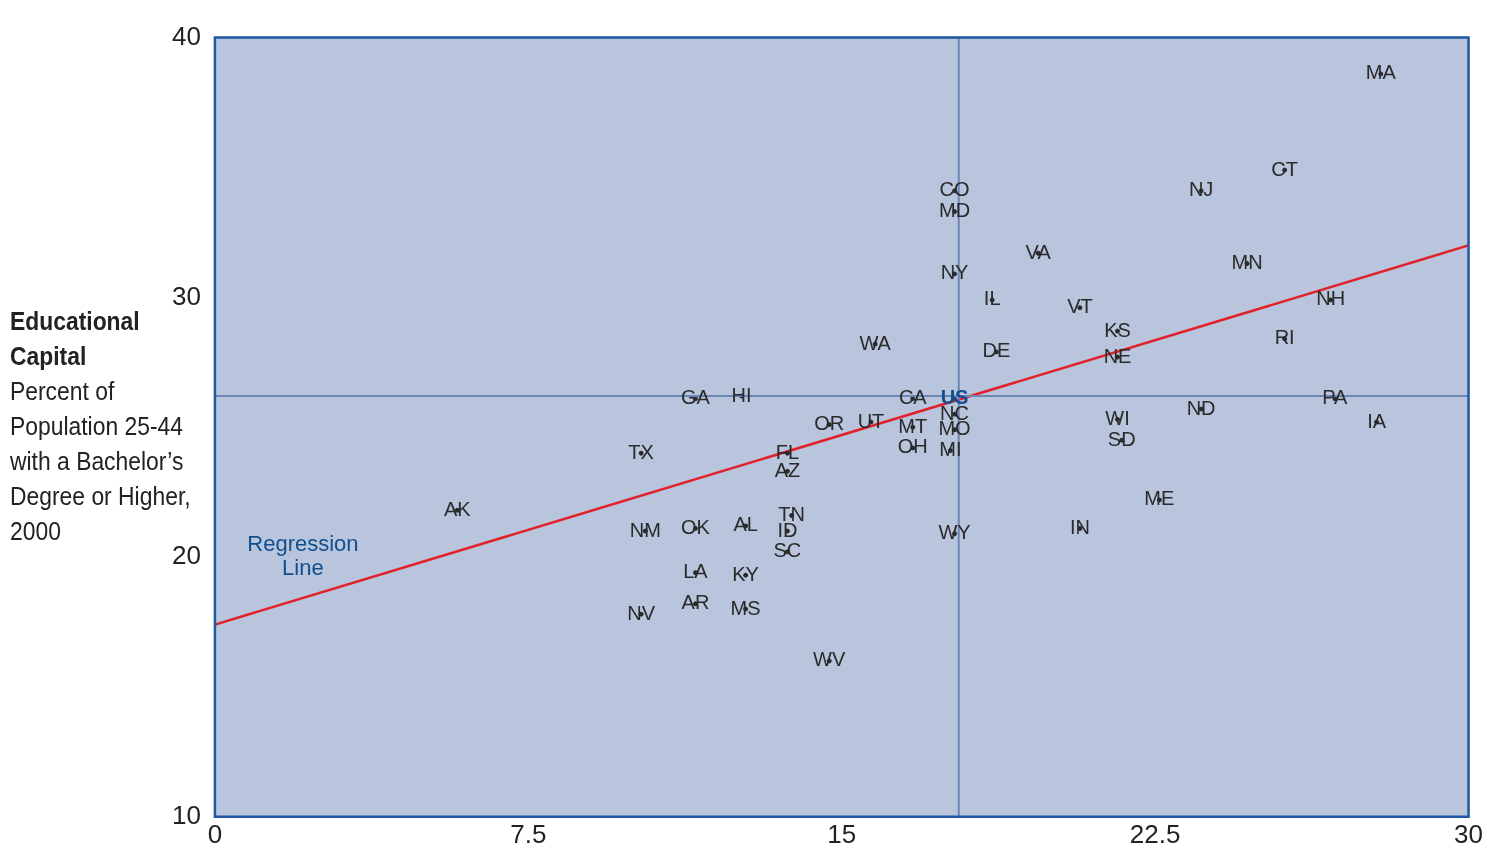 This screenshot has width=1494, height=856. I want to click on data-label: ME, so click(1159, 498).